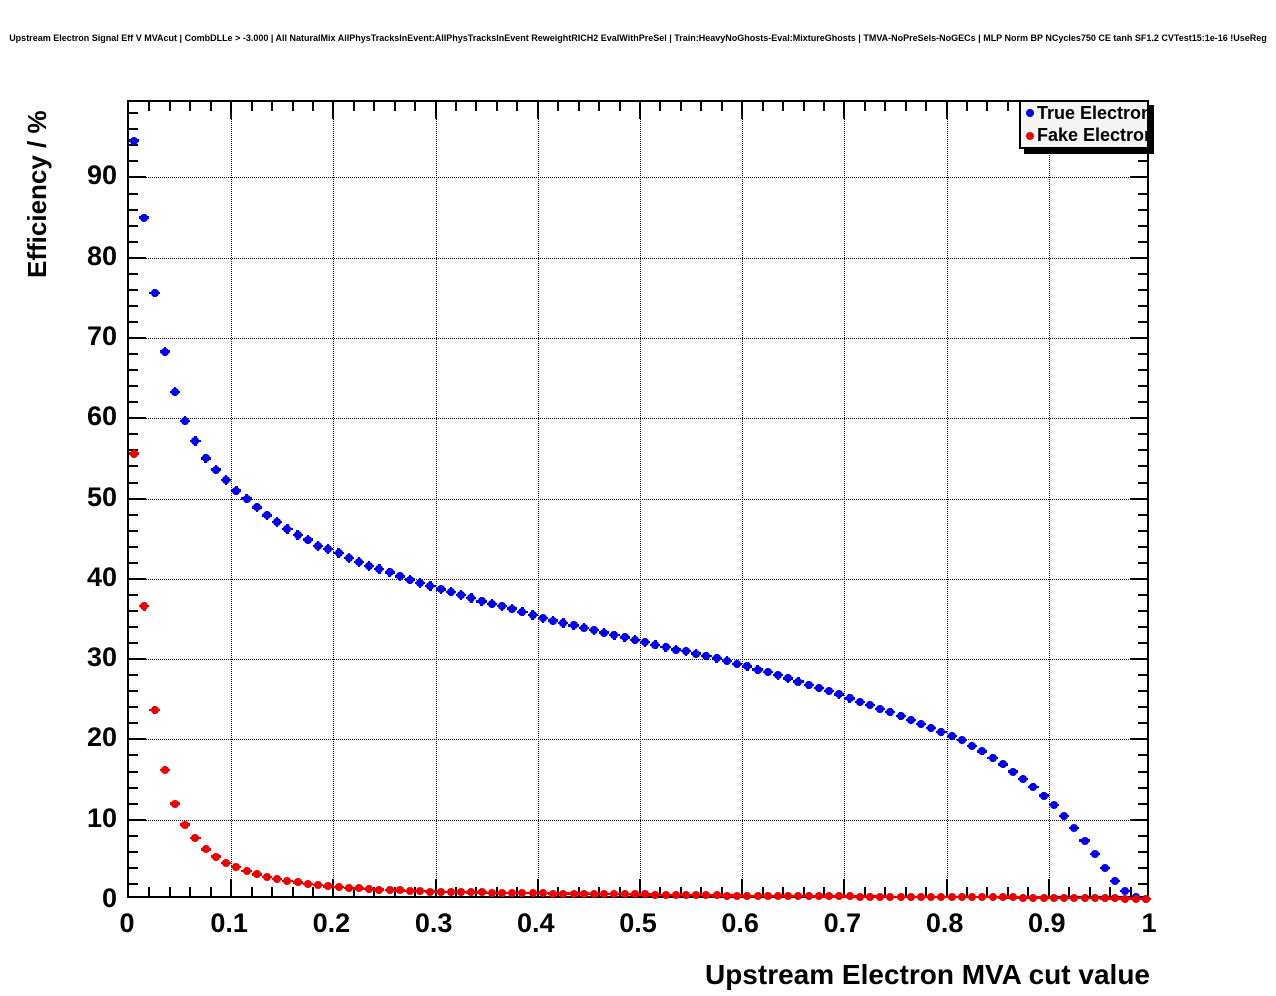 The image size is (1276, 996). I want to click on x-tick-label: 0.3, so click(433, 923).